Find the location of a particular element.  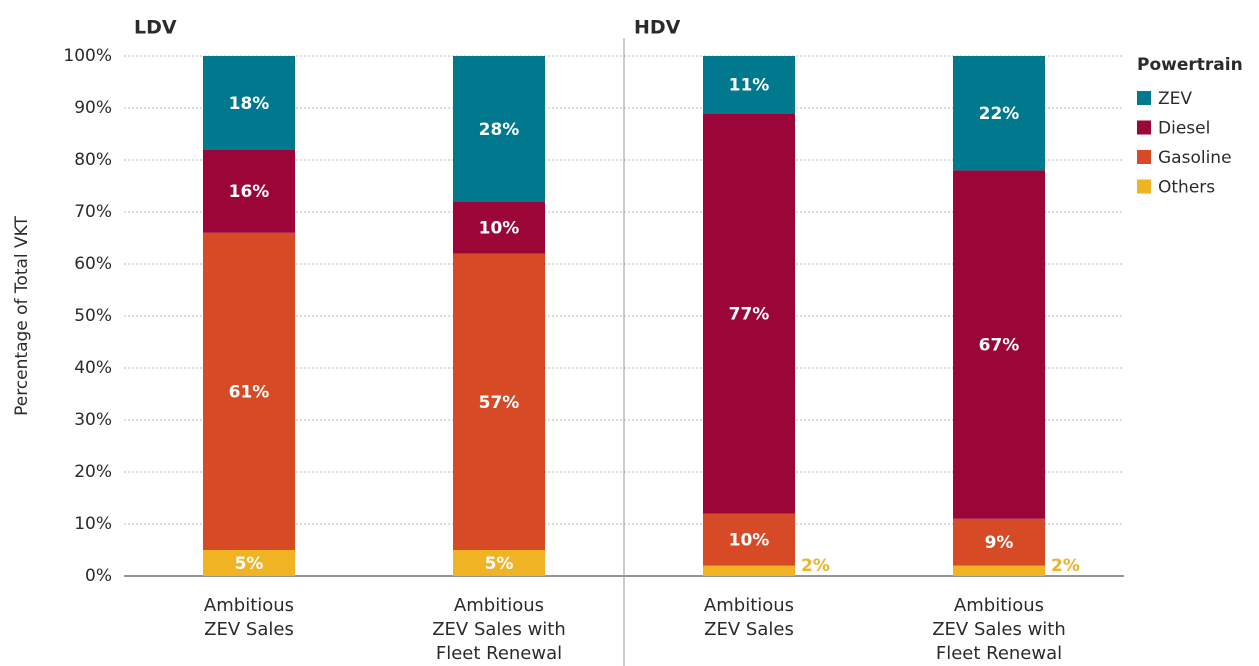

value-label: 77% is located at coordinates (749, 314).